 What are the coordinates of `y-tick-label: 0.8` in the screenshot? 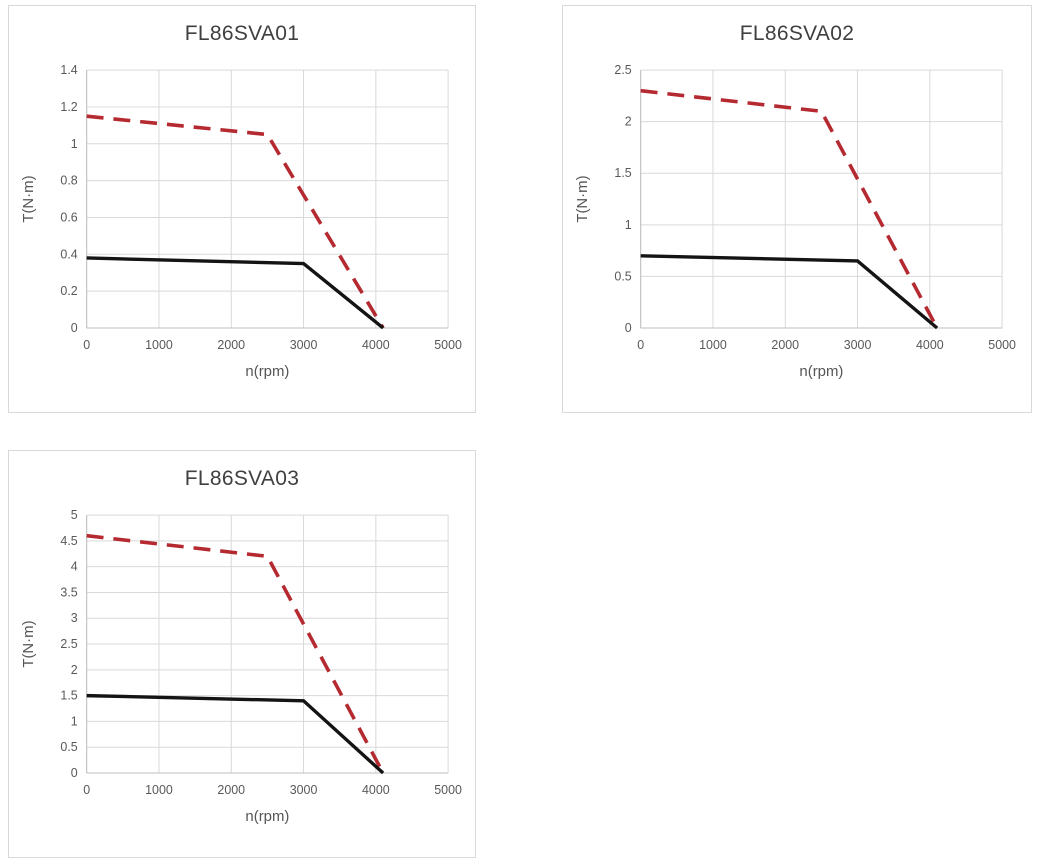 It's located at (68, 181).